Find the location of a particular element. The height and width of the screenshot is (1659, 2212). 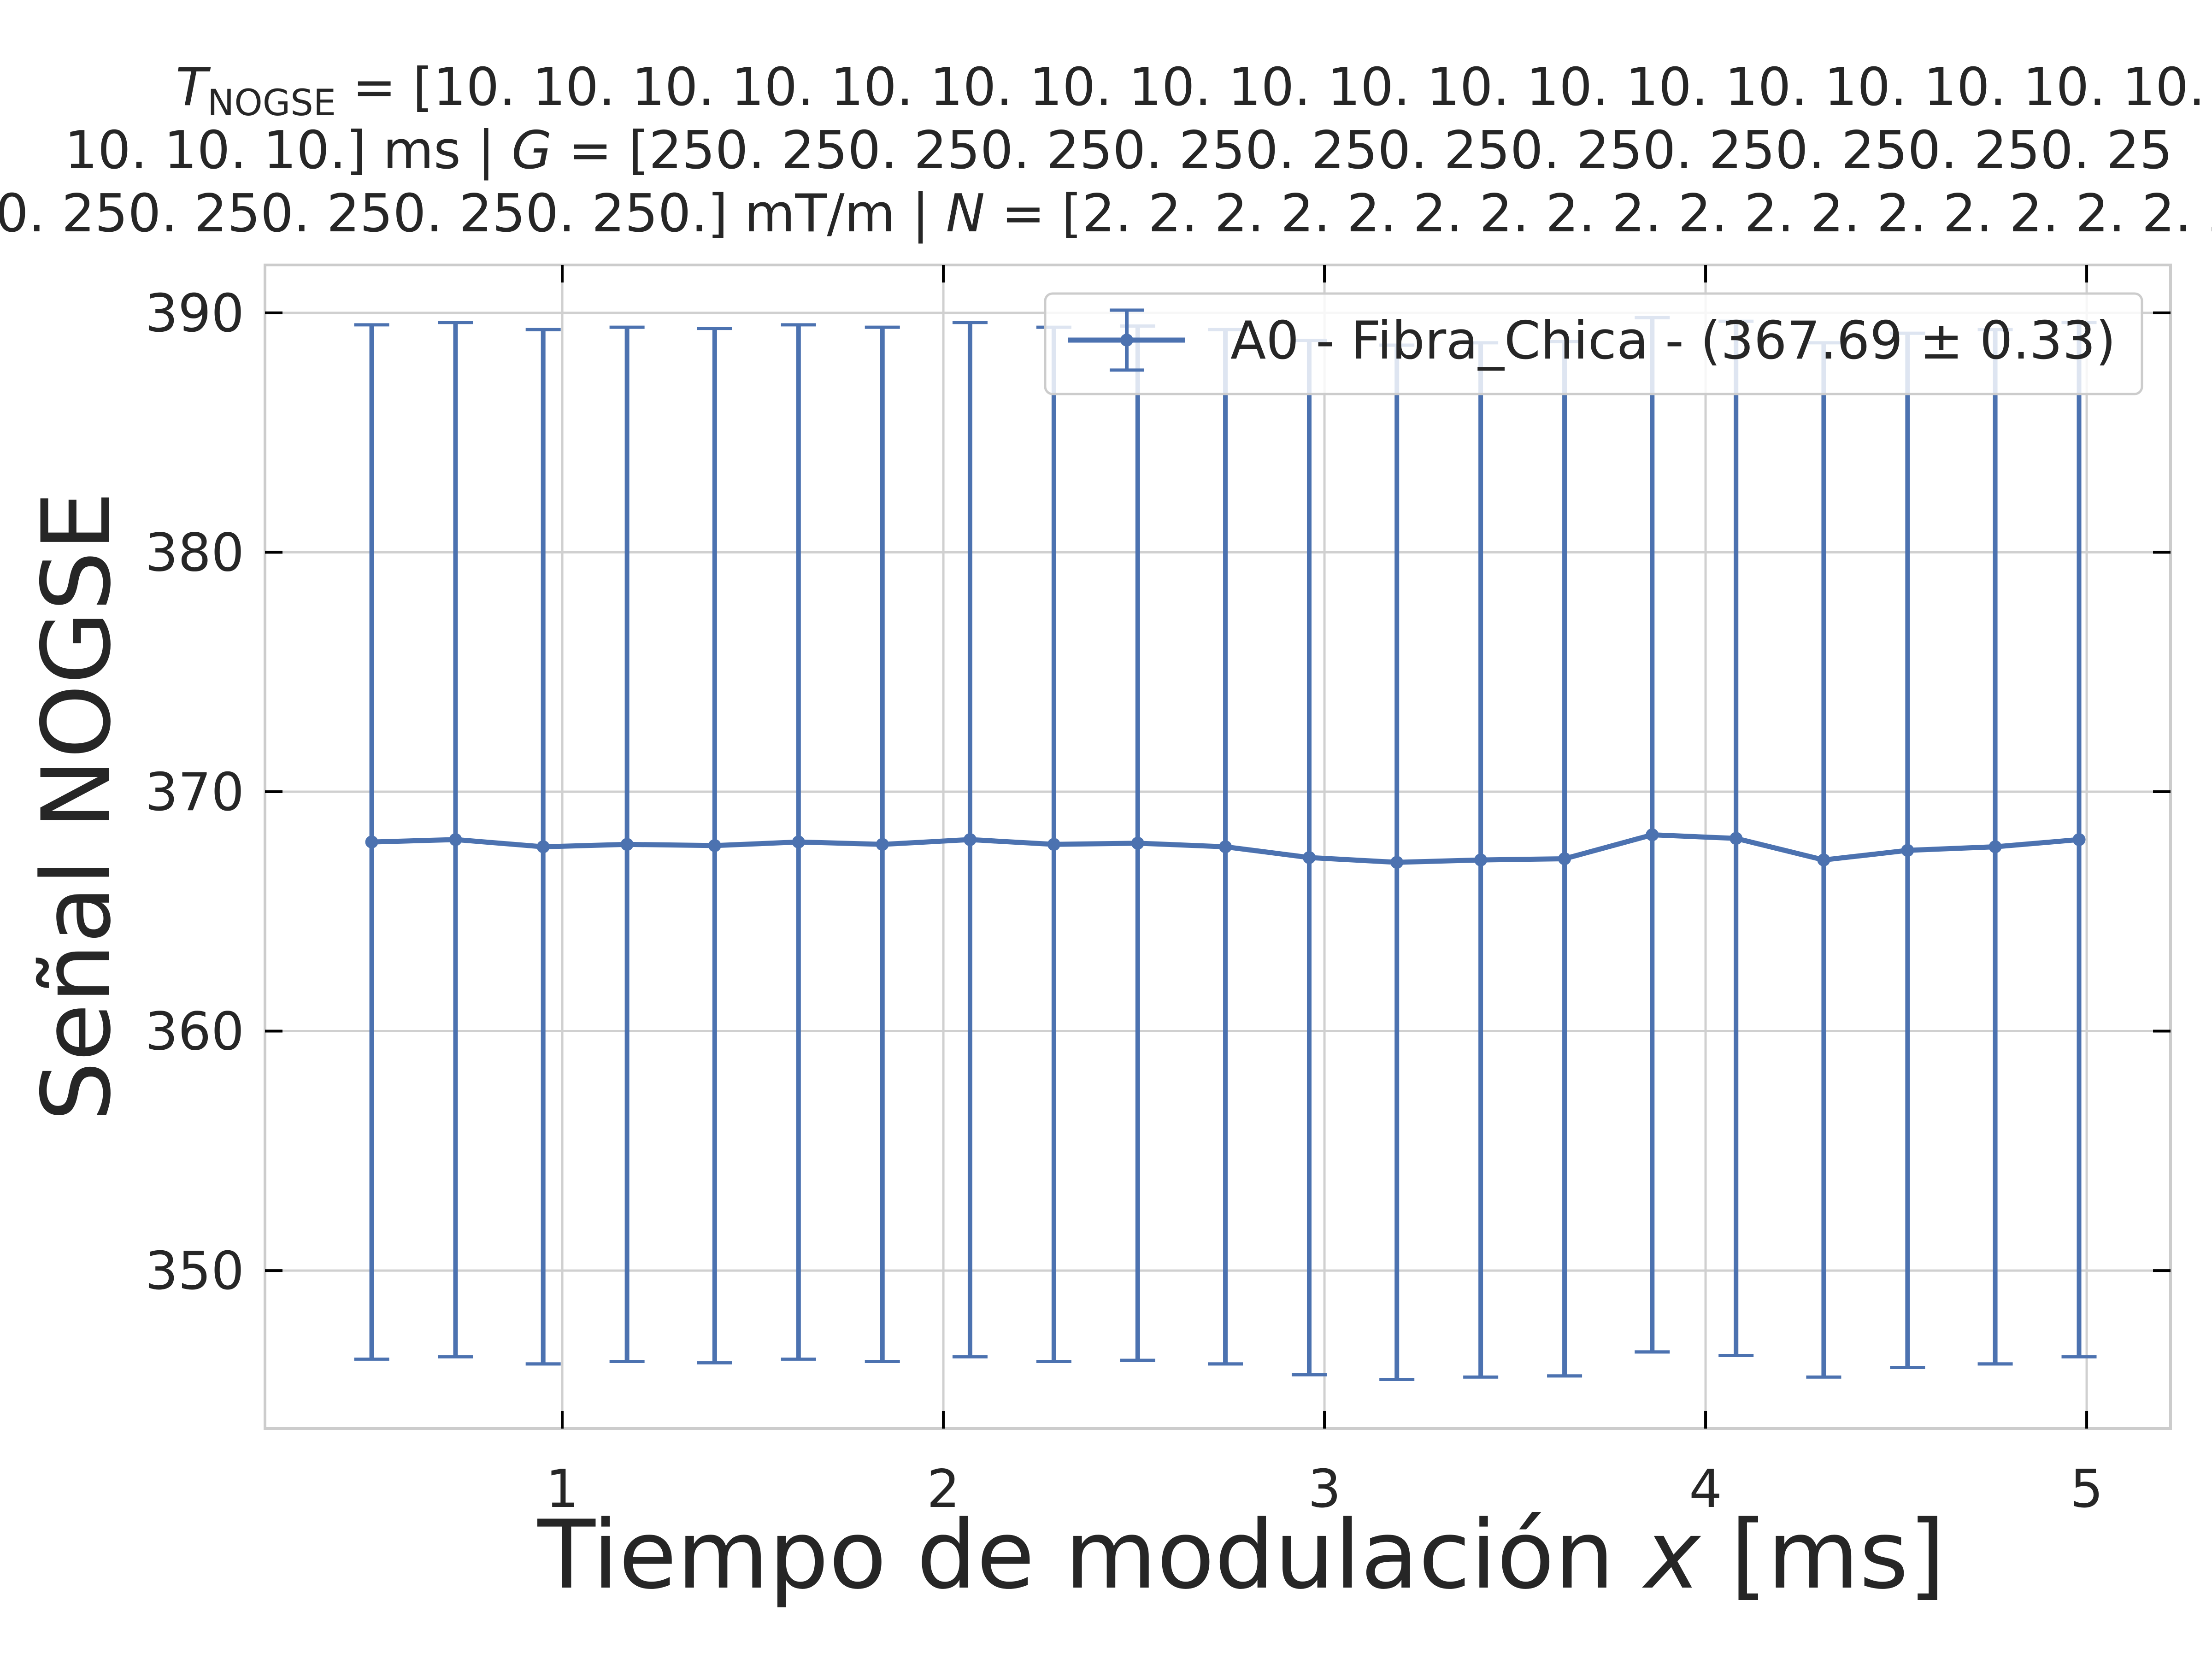

y-tick-label: 360 is located at coordinates (194, 1031).